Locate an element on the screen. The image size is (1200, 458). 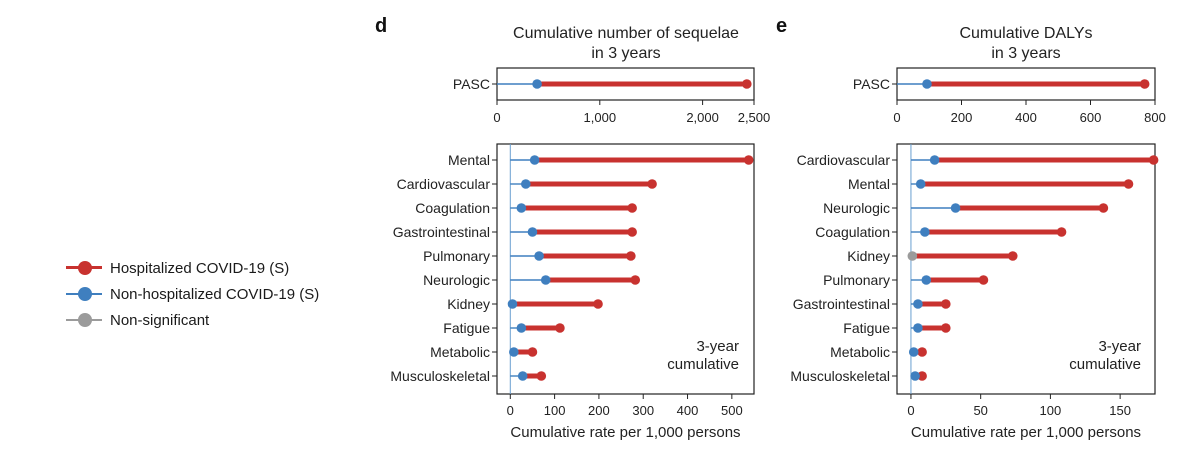
panel-d-fatigue-non-hospitalized-point is located at coordinates (521, 328).